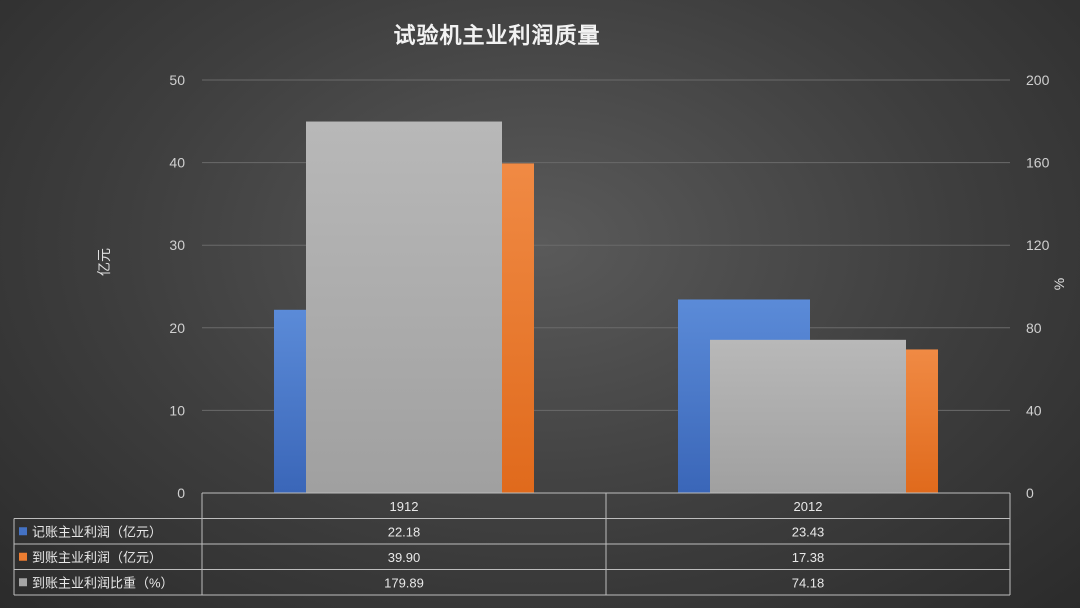 Image resolution: width=1080 pixels, height=608 pixels. Describe the element at coordinates (1030, 493) in the screenshot. I see `y-tick-right-label: 0` at that location.